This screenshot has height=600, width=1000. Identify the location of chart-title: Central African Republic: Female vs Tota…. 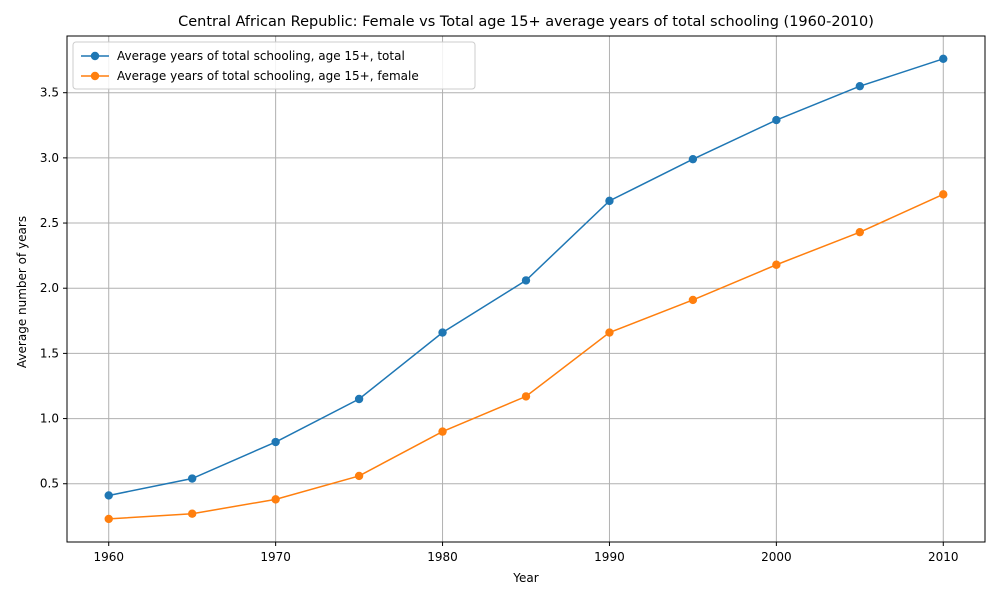
(526, 22).